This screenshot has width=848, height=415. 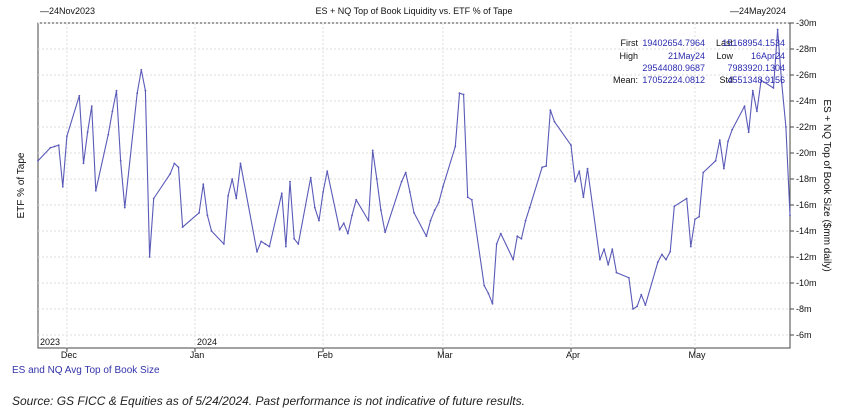 What do you see at coordinates (806, 153) in the screenshot?
I see `y-tick-label: -20m` at bounding box center [806, 153].